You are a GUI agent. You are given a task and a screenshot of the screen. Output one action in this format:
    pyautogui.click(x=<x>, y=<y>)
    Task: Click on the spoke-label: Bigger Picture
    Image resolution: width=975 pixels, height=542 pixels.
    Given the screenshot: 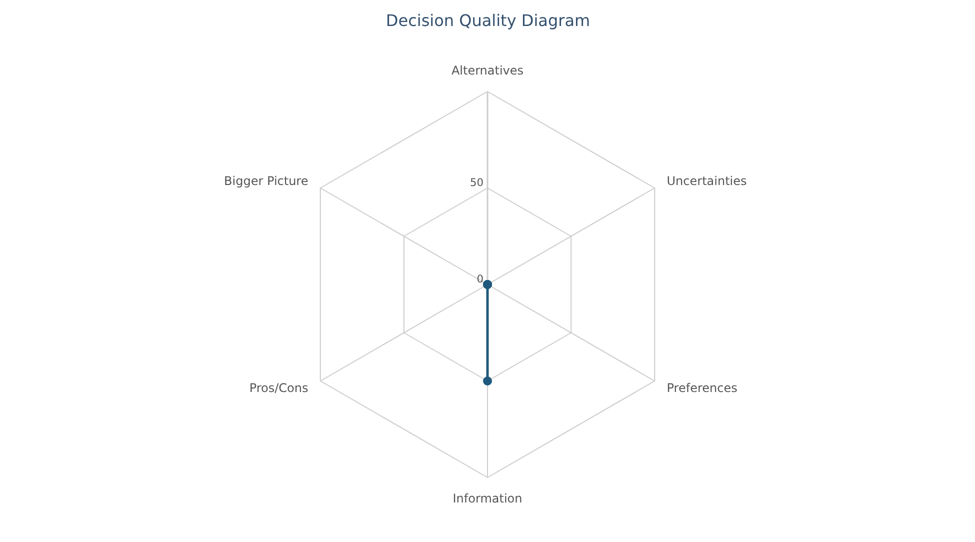 What is the action you would take?
    pyautogui.click(x=266, y=181)
    